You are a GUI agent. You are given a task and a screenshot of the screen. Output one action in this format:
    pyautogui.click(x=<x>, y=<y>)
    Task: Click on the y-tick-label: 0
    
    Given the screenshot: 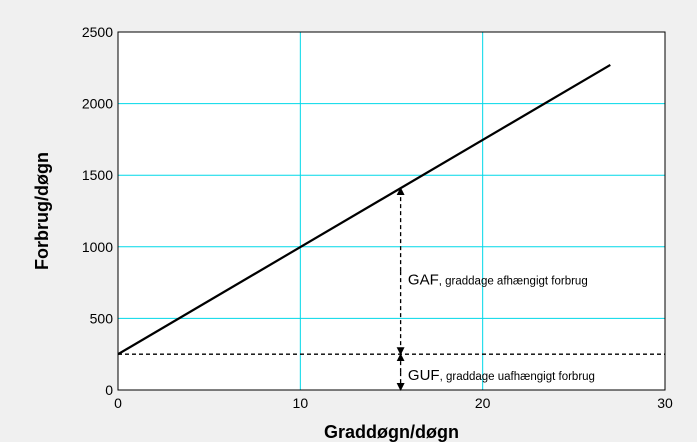 What is the action you would take?
    pyautogui.click(x=109, y=390)
    